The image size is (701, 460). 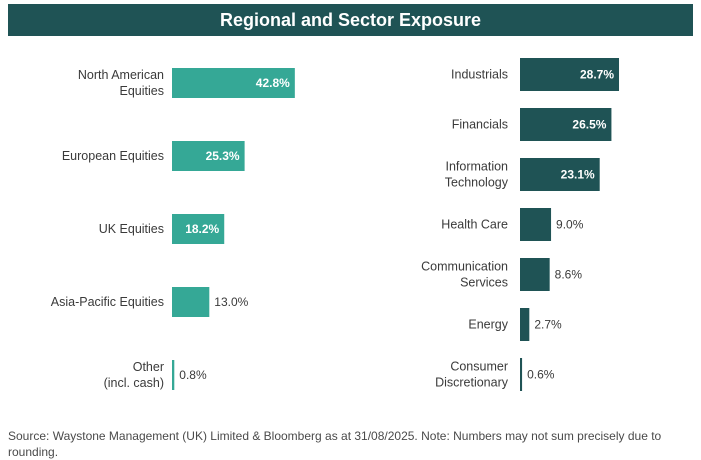 I want to click on sector-value-label: 9.0%, so click(x=570, y=225).